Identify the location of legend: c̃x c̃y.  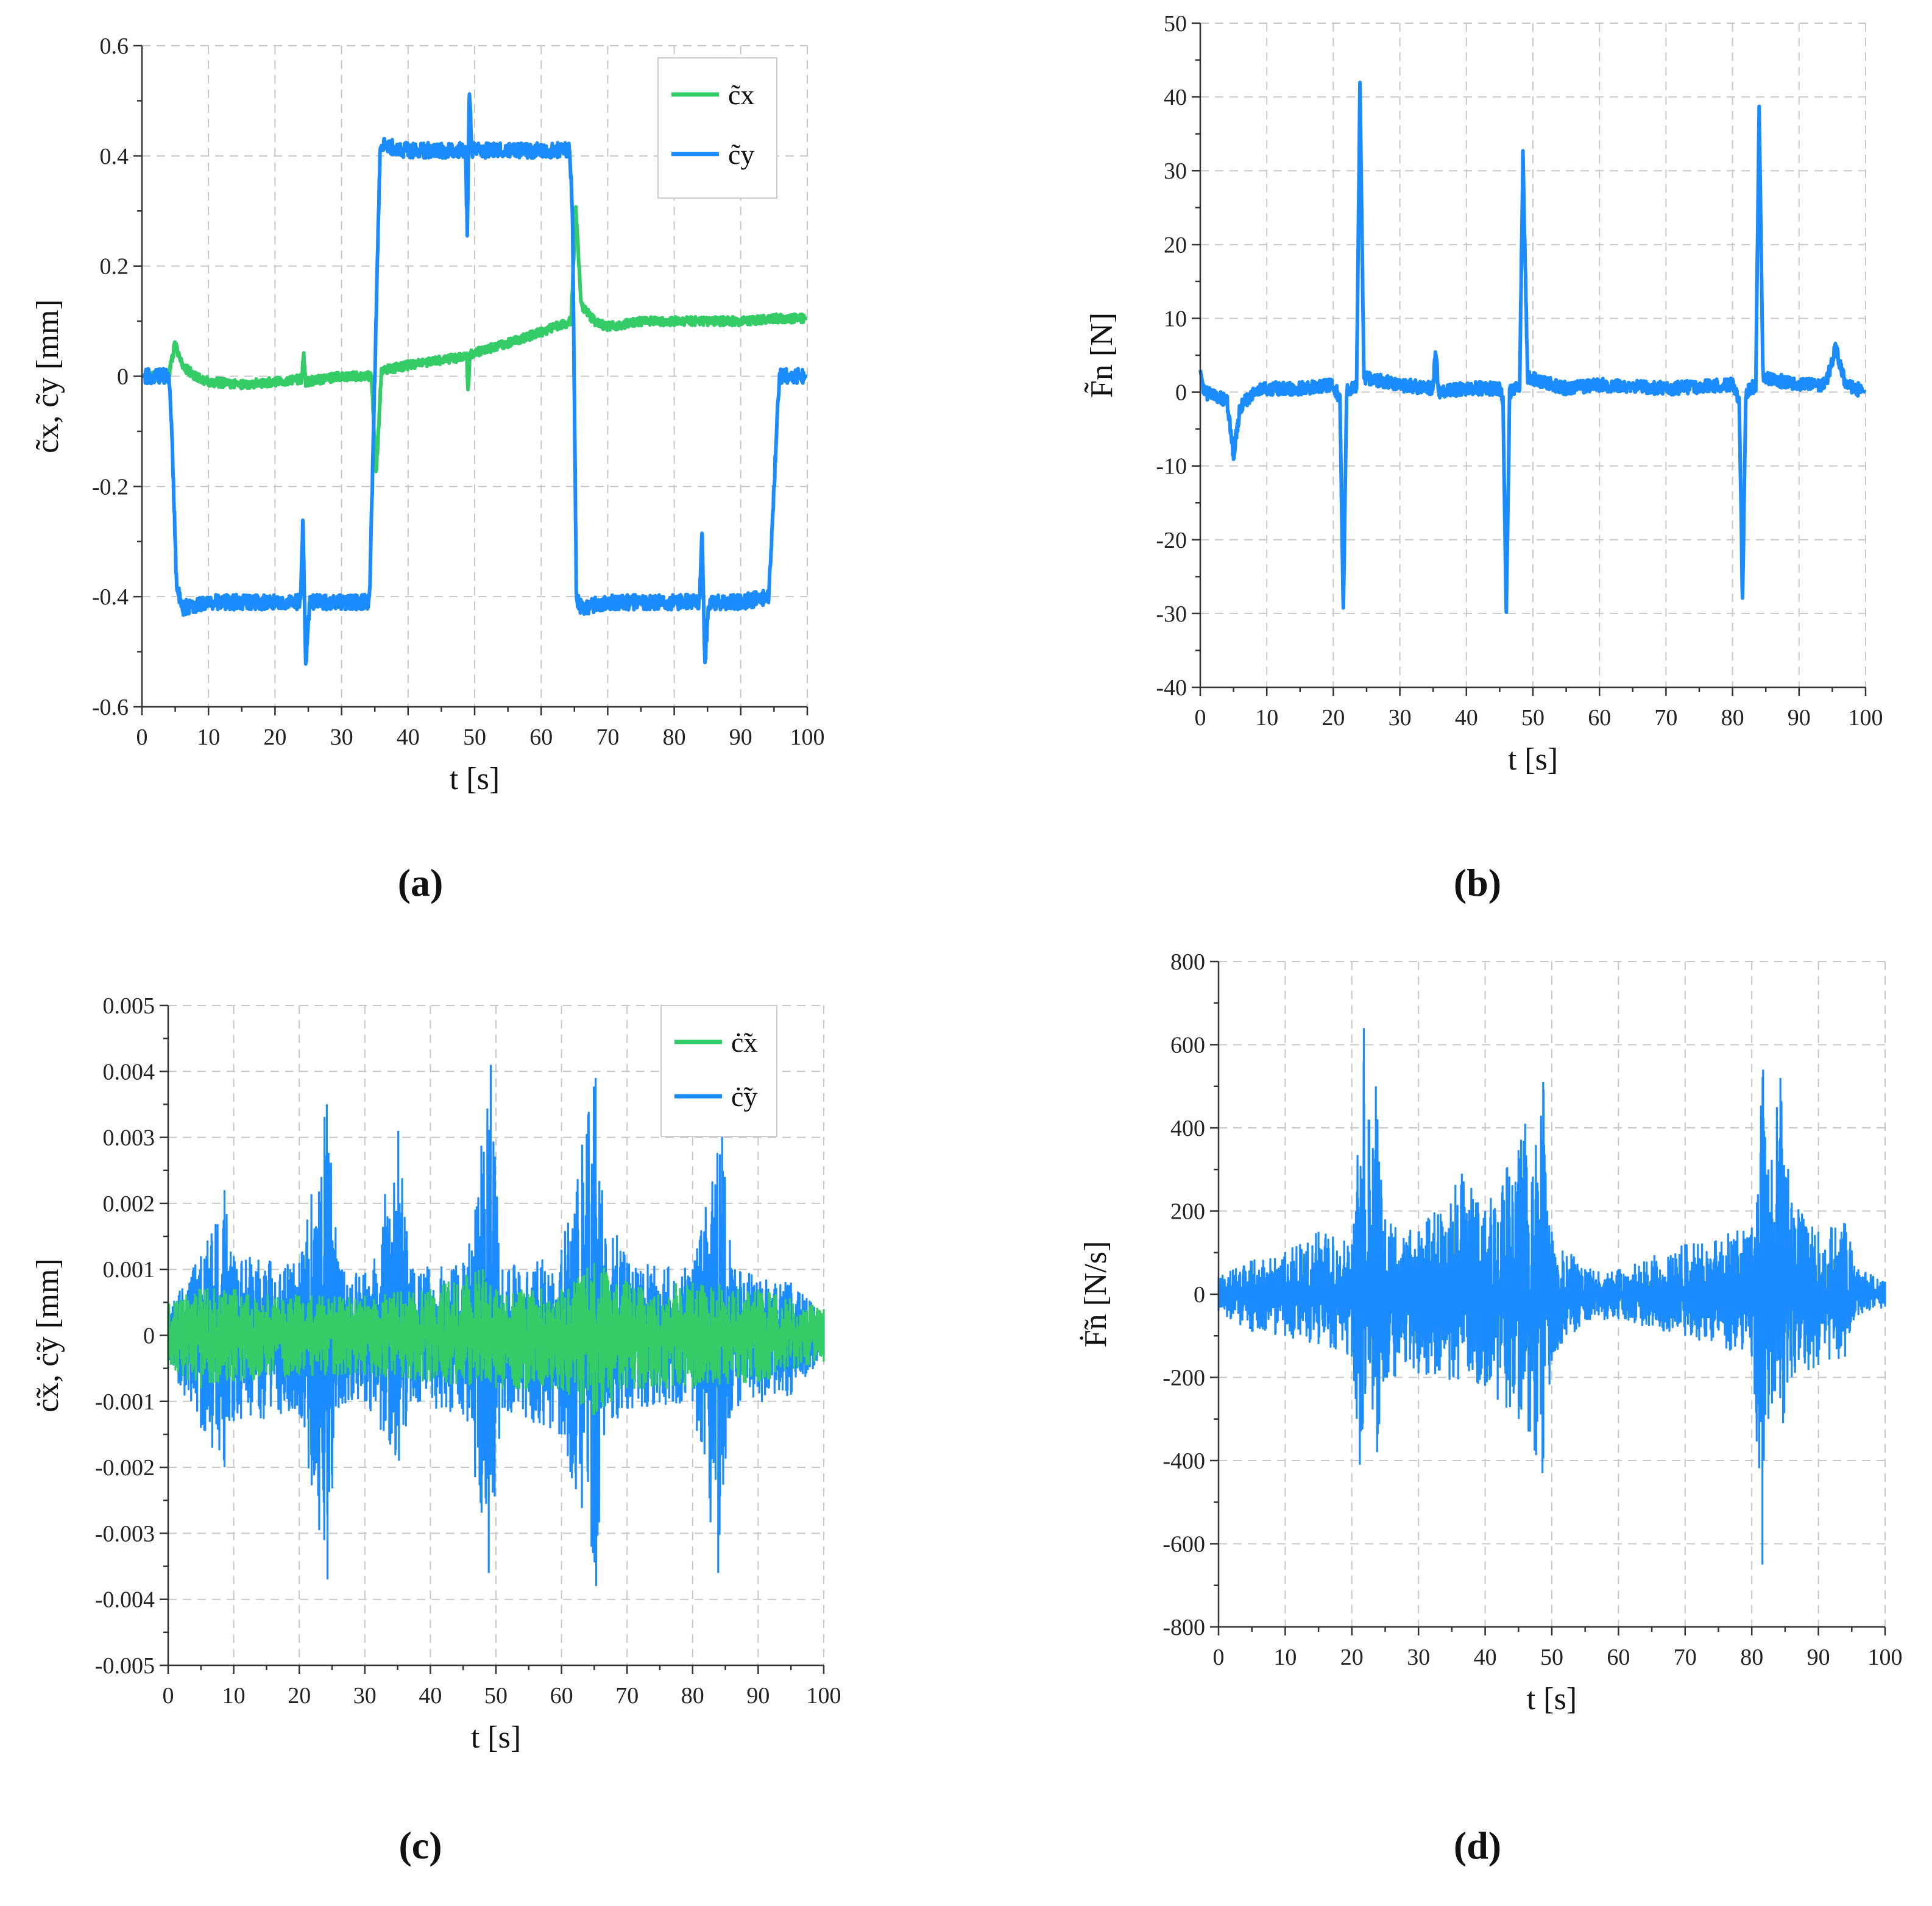
(717, 128).